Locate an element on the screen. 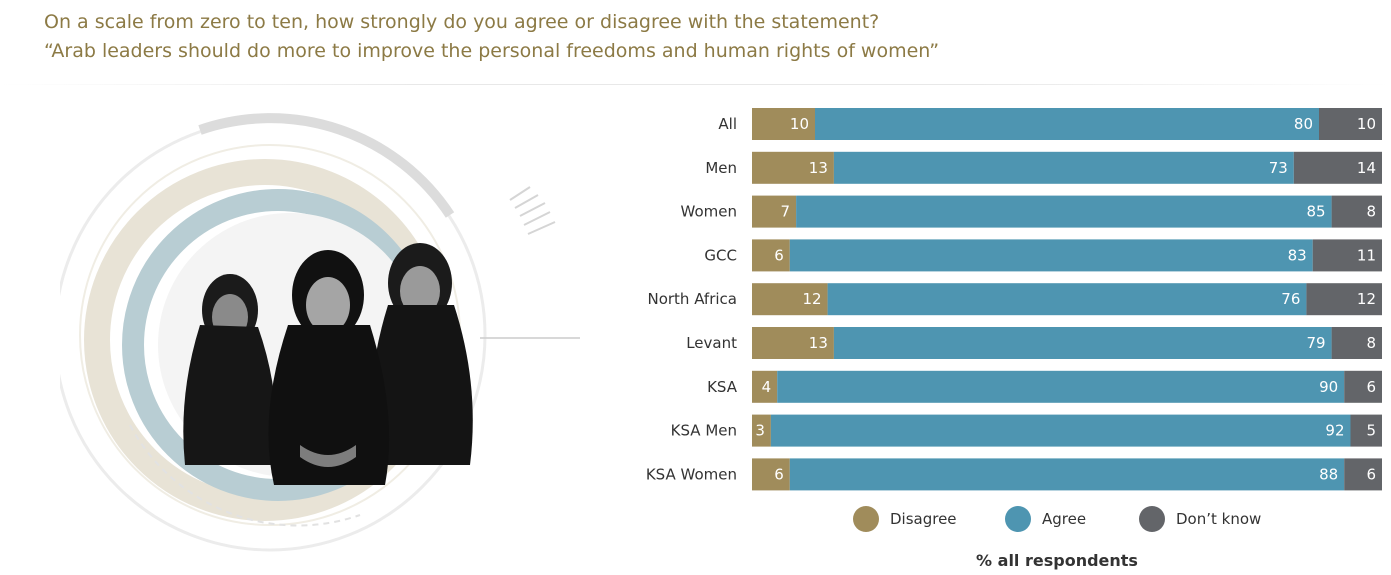  value-label-dont-know-levant: 8 is located at coordinates (1371, 343).